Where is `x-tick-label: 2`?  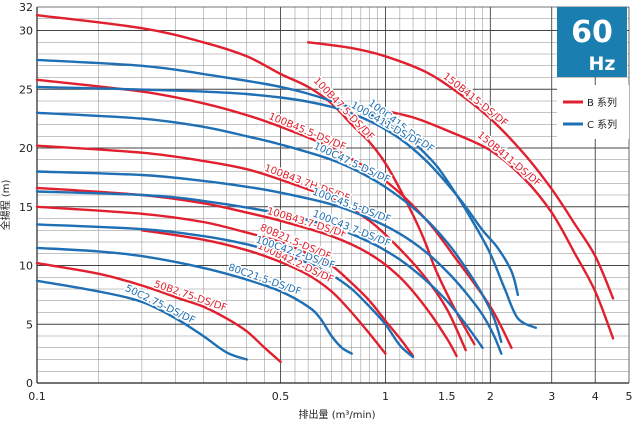 x-tick-label: 2 is located at coordinates (490, 396).